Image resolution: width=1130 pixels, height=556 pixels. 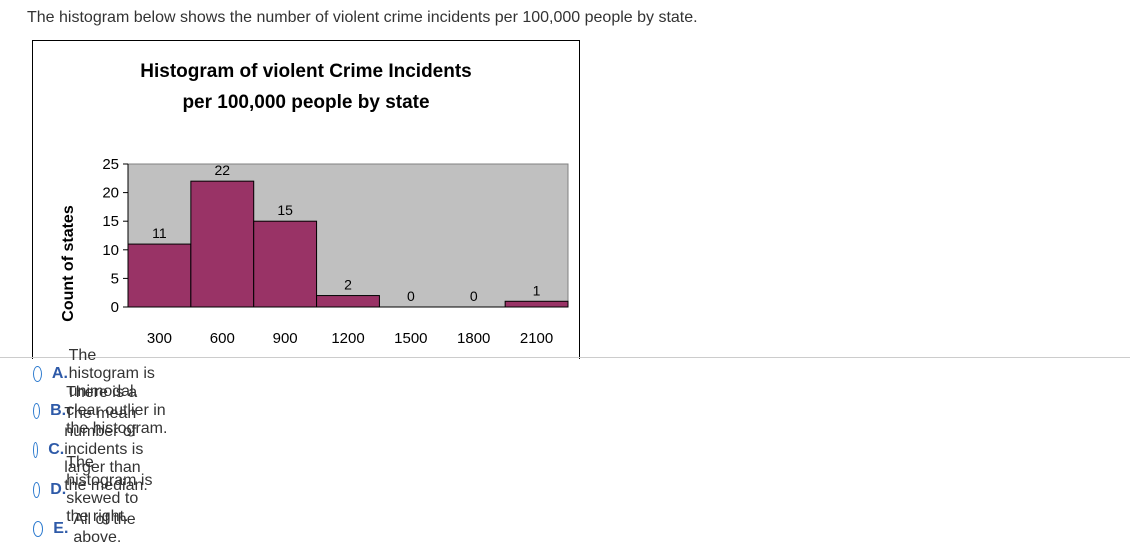 I want to click on option-a: A. The histogram is unimodal., so click(x=98, y=373).